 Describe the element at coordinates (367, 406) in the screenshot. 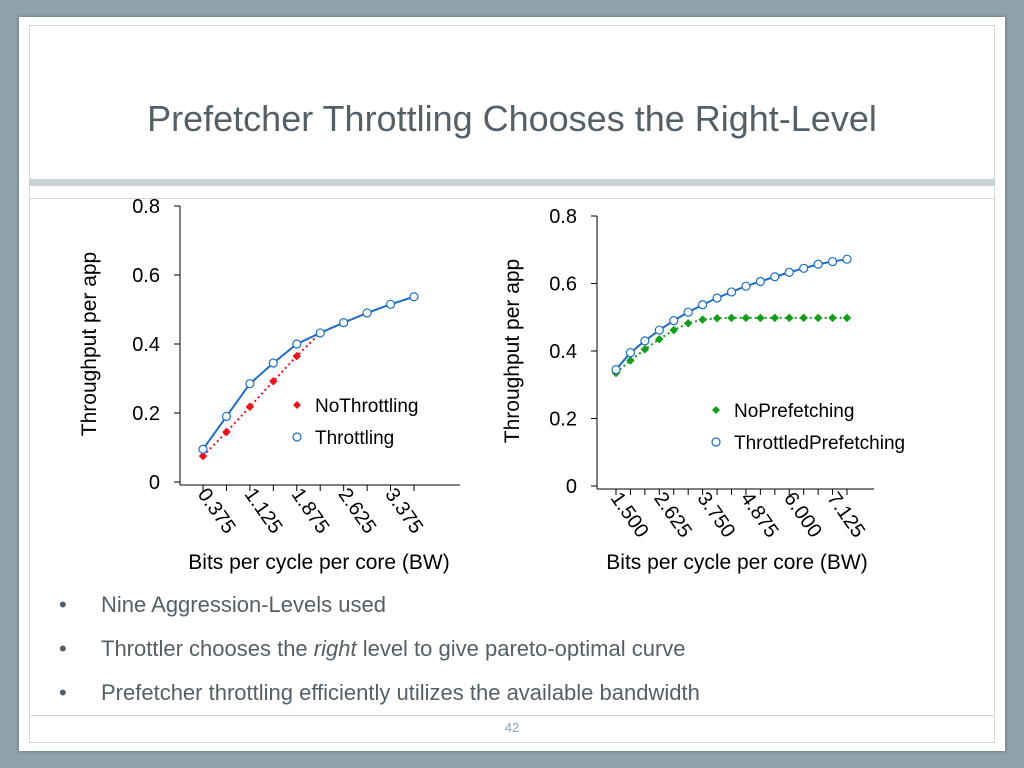

I see `legend-label: NoThrottling` at that location.